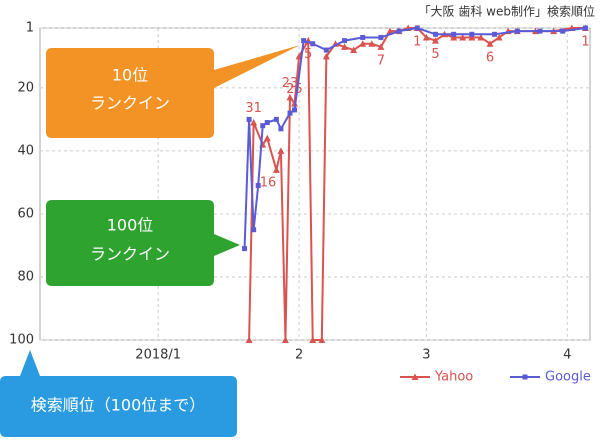 This screenshot has height=443, width=600. What do you see at coordinates (426, 355) in the screenshot?
I see `x-tick-label: 3` at bounding box center [426, 355].